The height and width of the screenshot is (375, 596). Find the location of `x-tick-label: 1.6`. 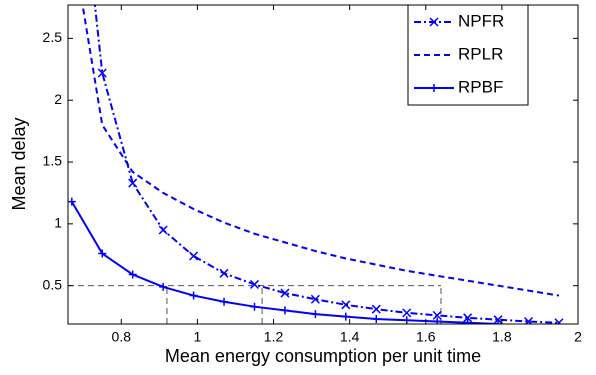

x-tick-label: 1.6 is located at coordinates (426, 337).